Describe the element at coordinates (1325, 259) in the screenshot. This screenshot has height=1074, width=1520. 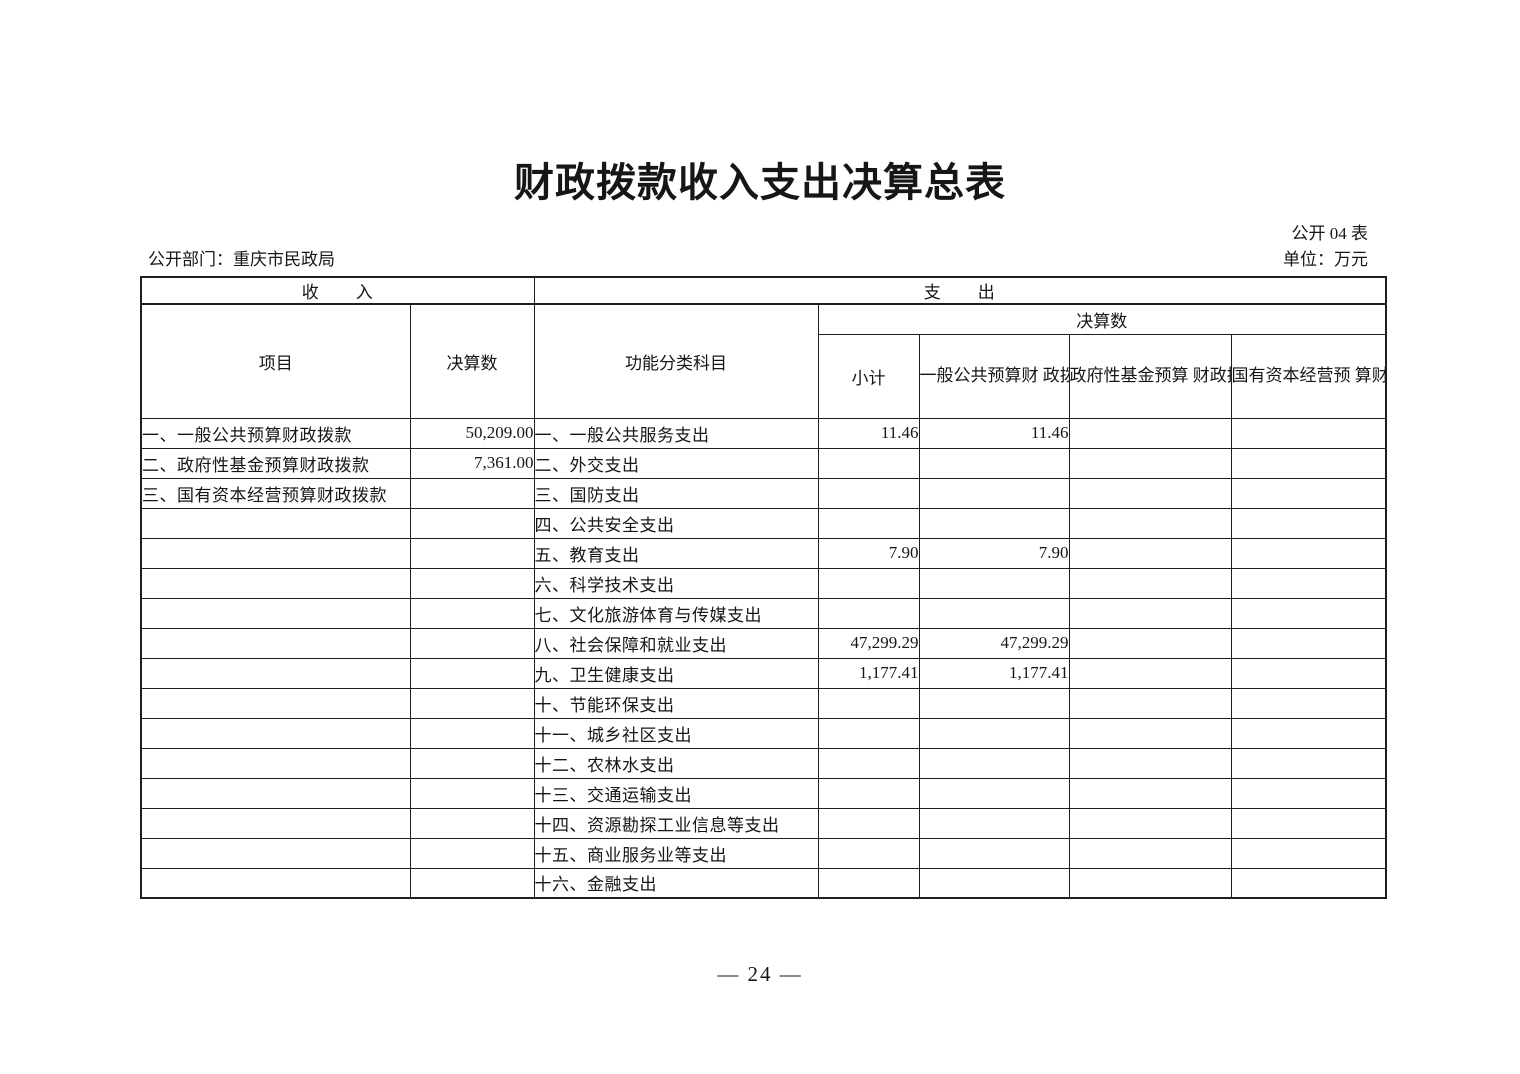
I see `unit-label: 单位：万元` at that location.